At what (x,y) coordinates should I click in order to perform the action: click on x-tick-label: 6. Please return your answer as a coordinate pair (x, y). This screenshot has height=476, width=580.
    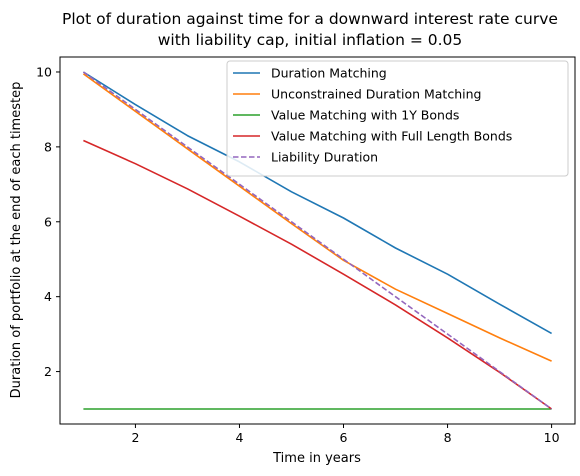
    Looking at the image, I should click on (344, 437).